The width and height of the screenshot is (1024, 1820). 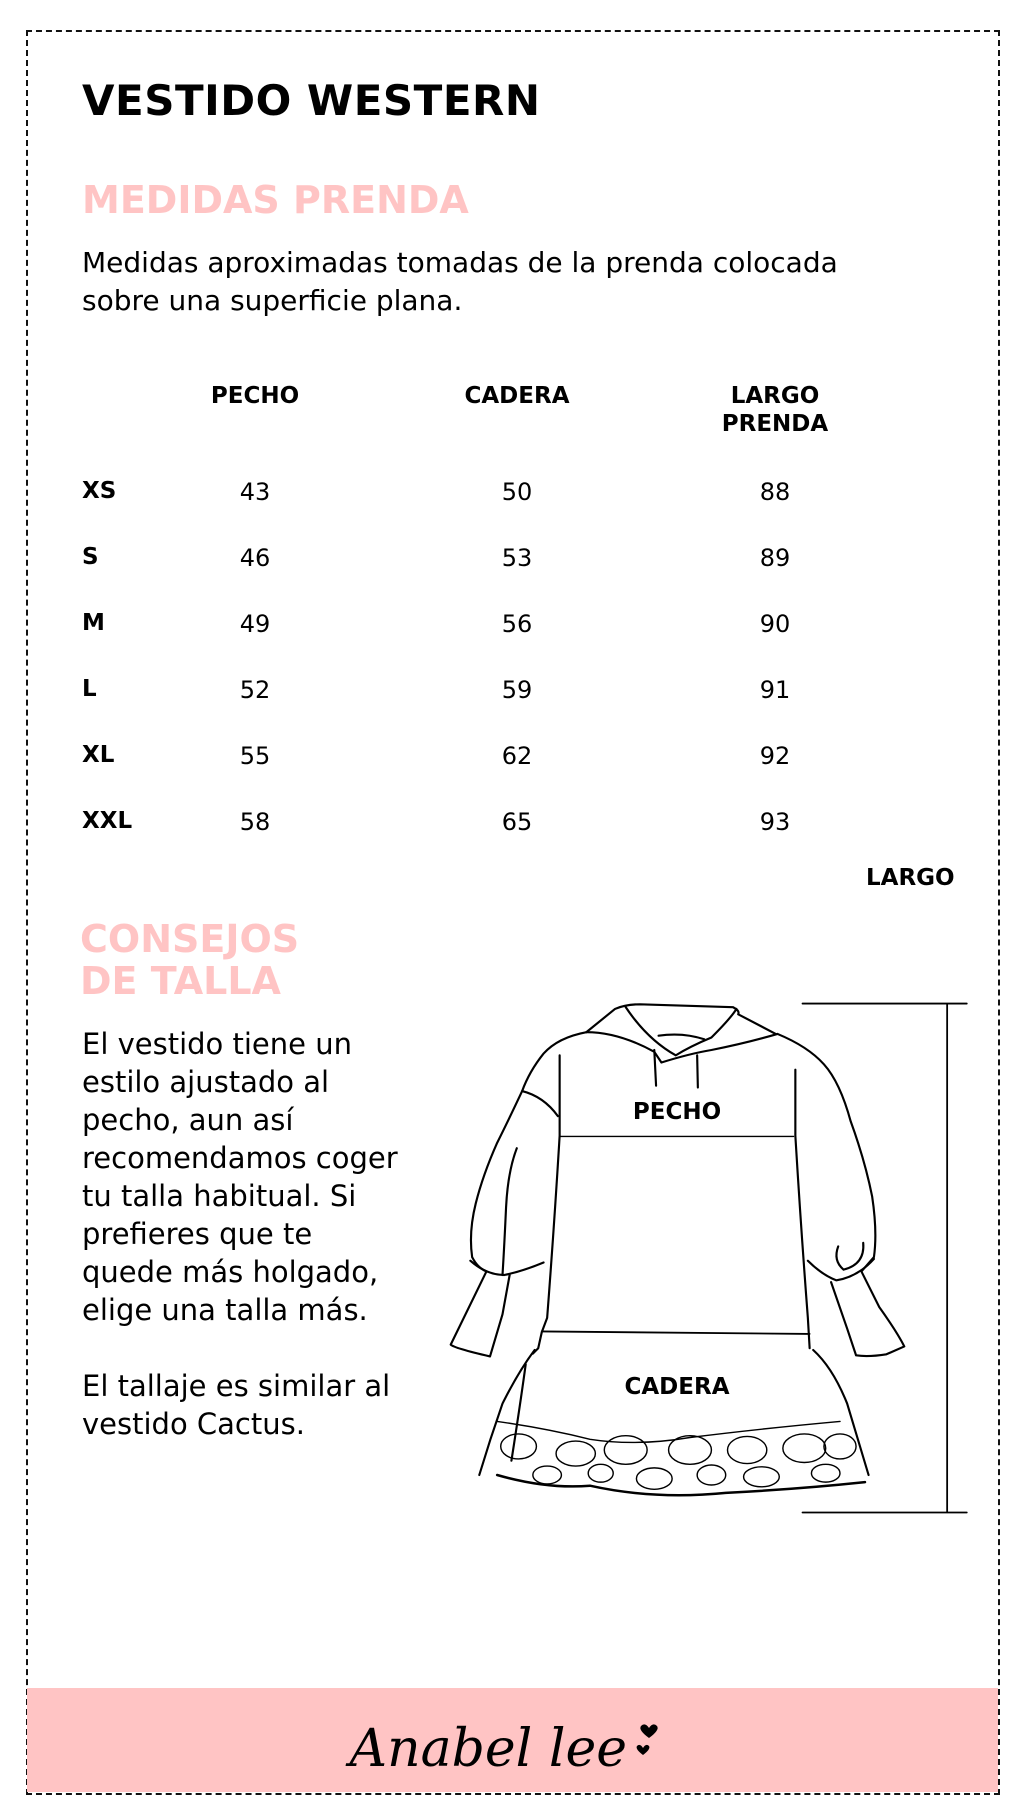 I want to click on dress-illustration, so click(x=708, y=1258).